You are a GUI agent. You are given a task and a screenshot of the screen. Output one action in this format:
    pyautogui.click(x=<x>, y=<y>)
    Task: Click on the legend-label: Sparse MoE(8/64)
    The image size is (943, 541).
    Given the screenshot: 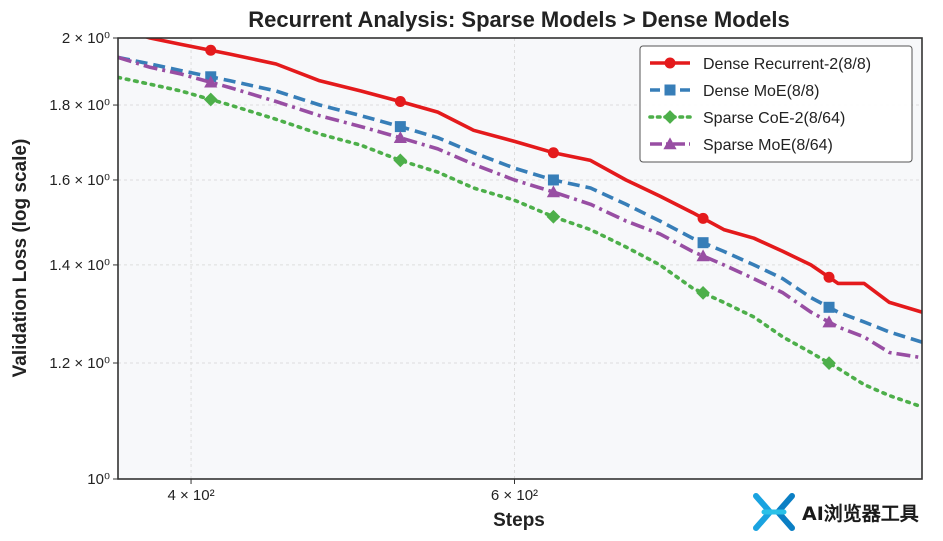 What is the action you would take?
    pyautogui.click(x=768, y=145)
    